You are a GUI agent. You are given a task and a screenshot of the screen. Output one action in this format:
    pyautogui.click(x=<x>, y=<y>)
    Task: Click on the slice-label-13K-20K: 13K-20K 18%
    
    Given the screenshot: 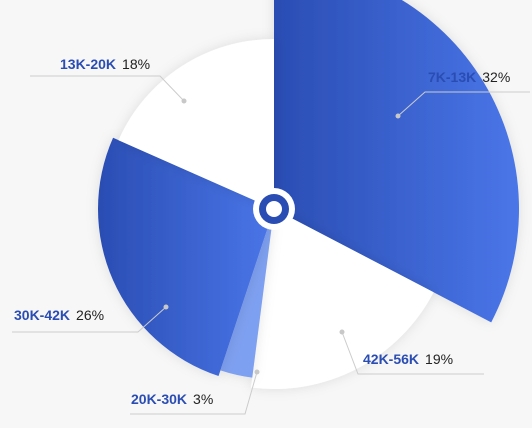 What is the action you would take?
    pyautogui.click(x=105, y=64)
    